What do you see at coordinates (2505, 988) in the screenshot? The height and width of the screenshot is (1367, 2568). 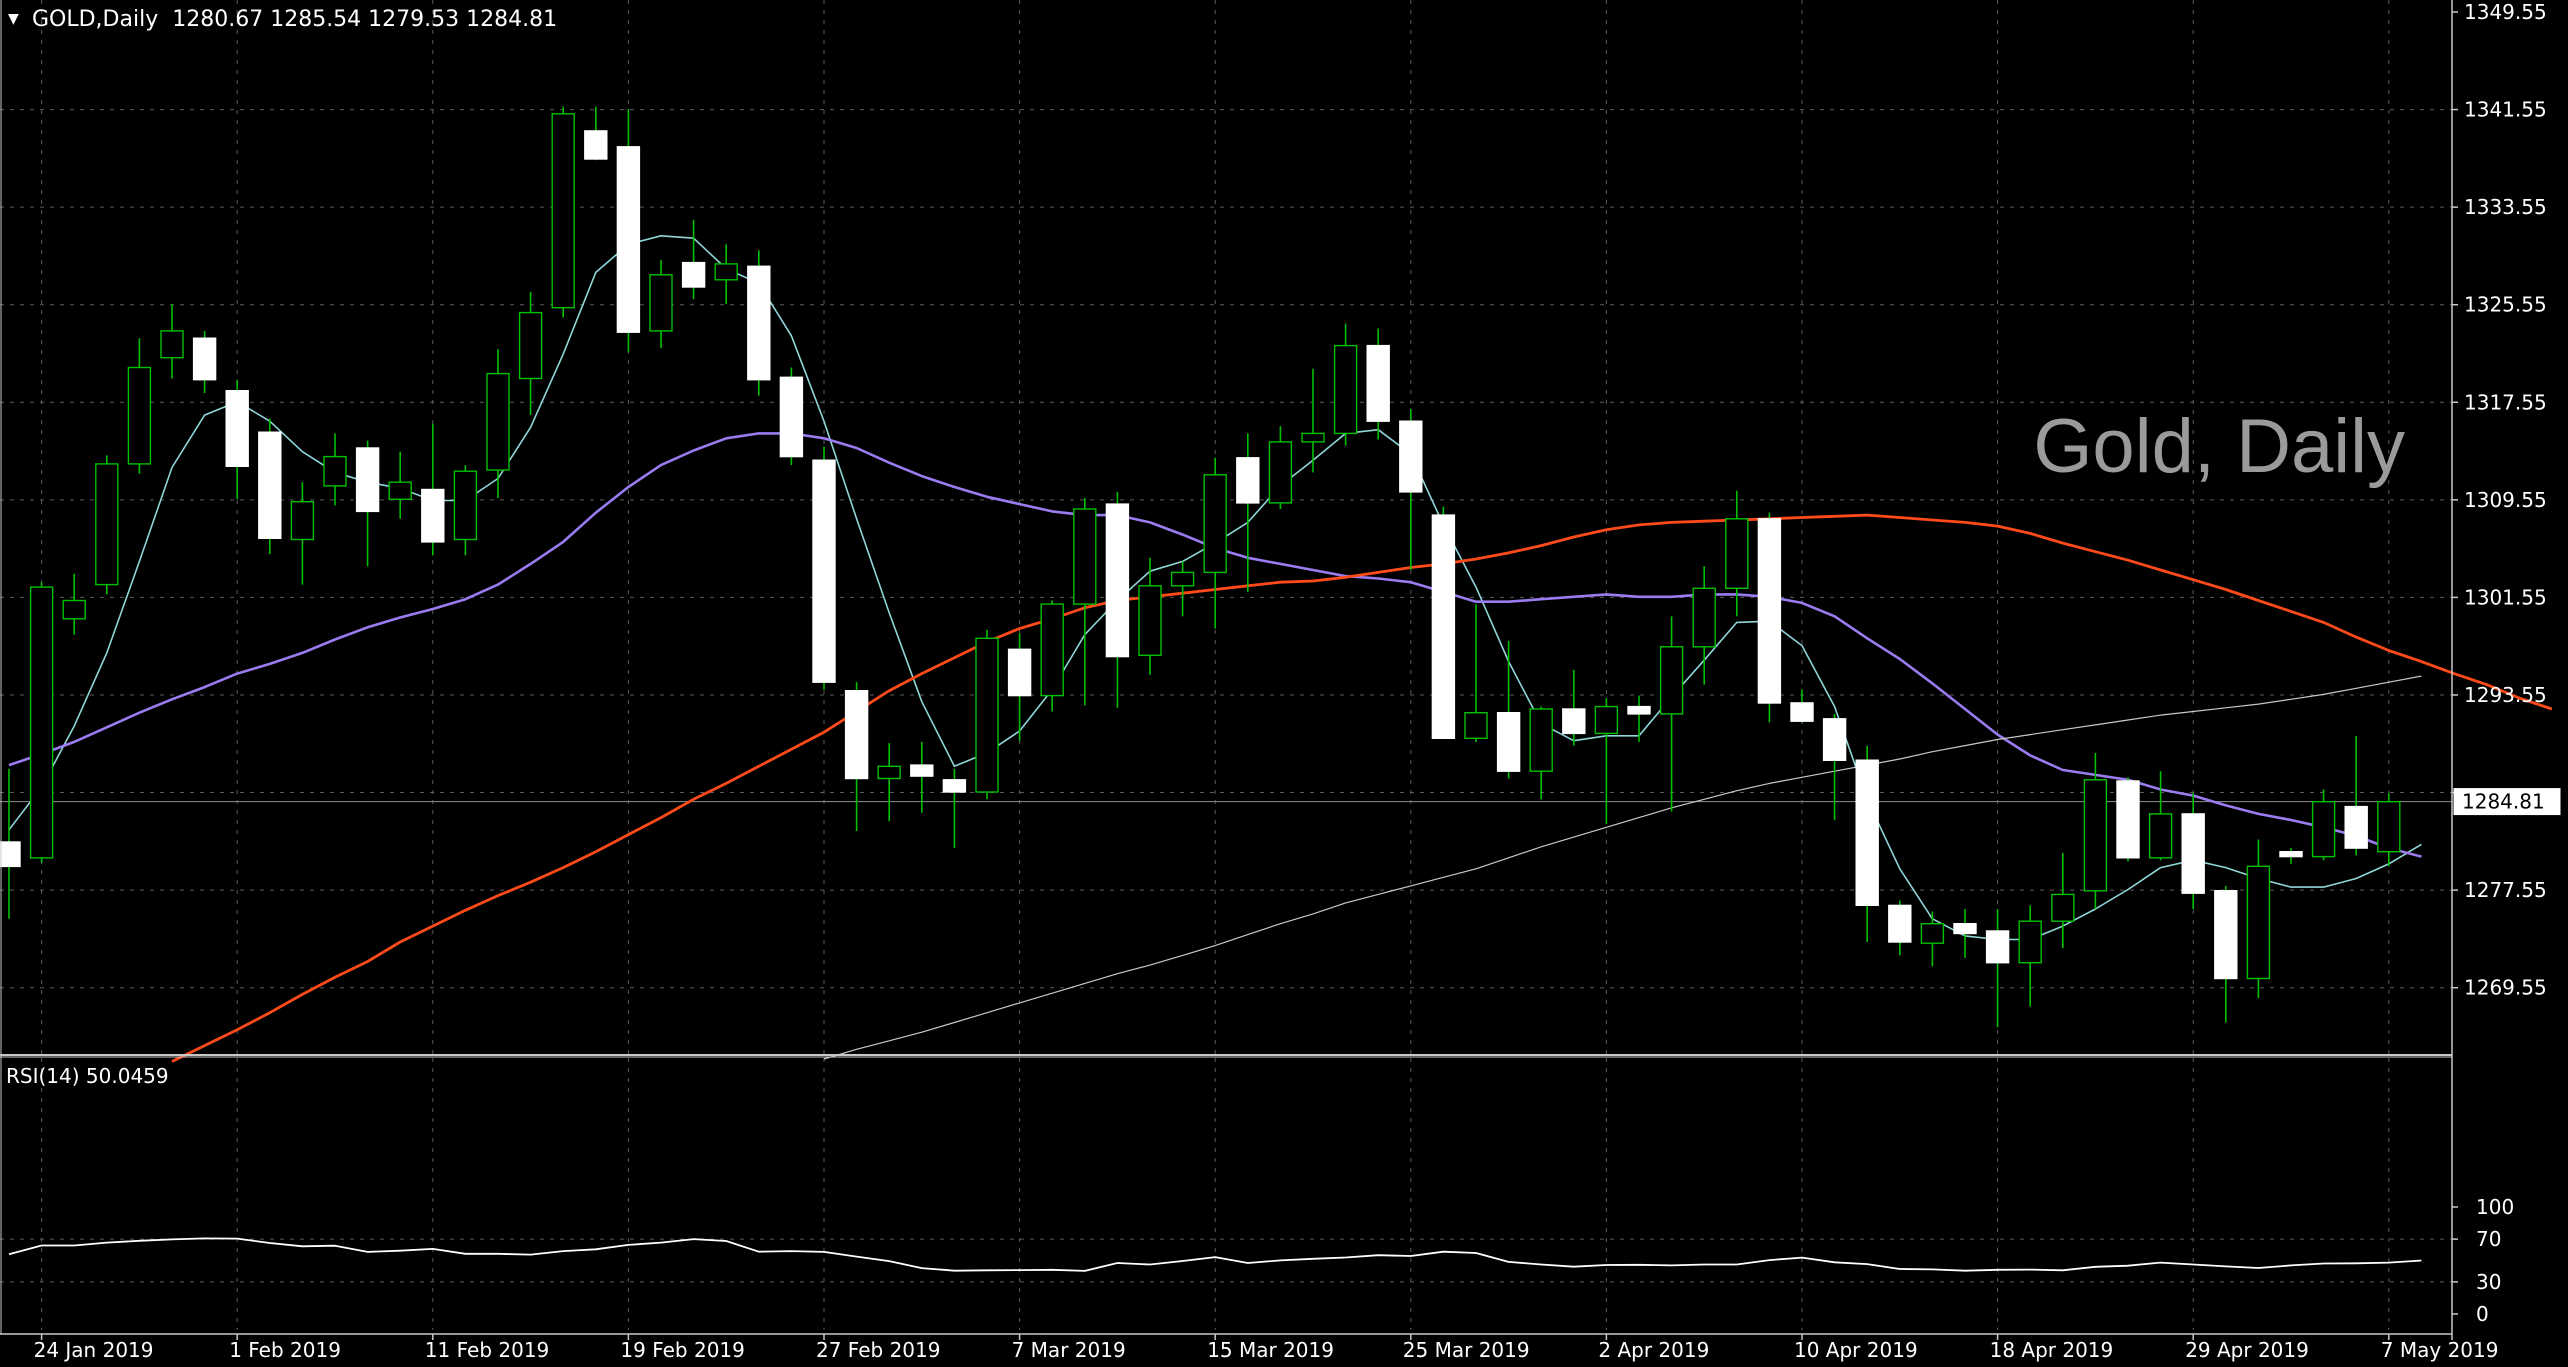 I see `price-tick-label: 1269.55` at bounding box center [2505, 988].